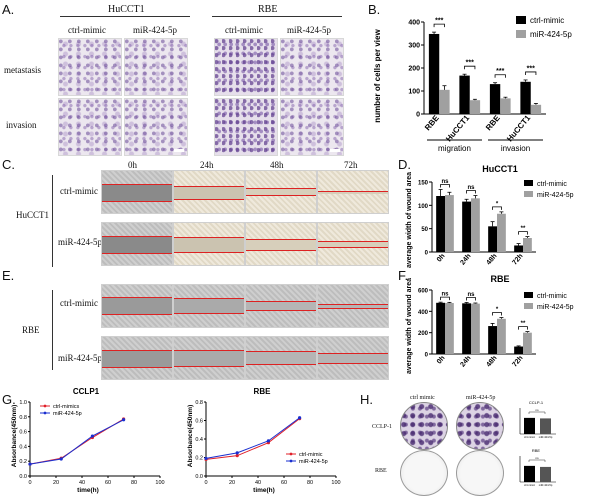 This screenshot has height=496, width=593. I want to click on f-plot-category-label: 24h, so click(465, 362).